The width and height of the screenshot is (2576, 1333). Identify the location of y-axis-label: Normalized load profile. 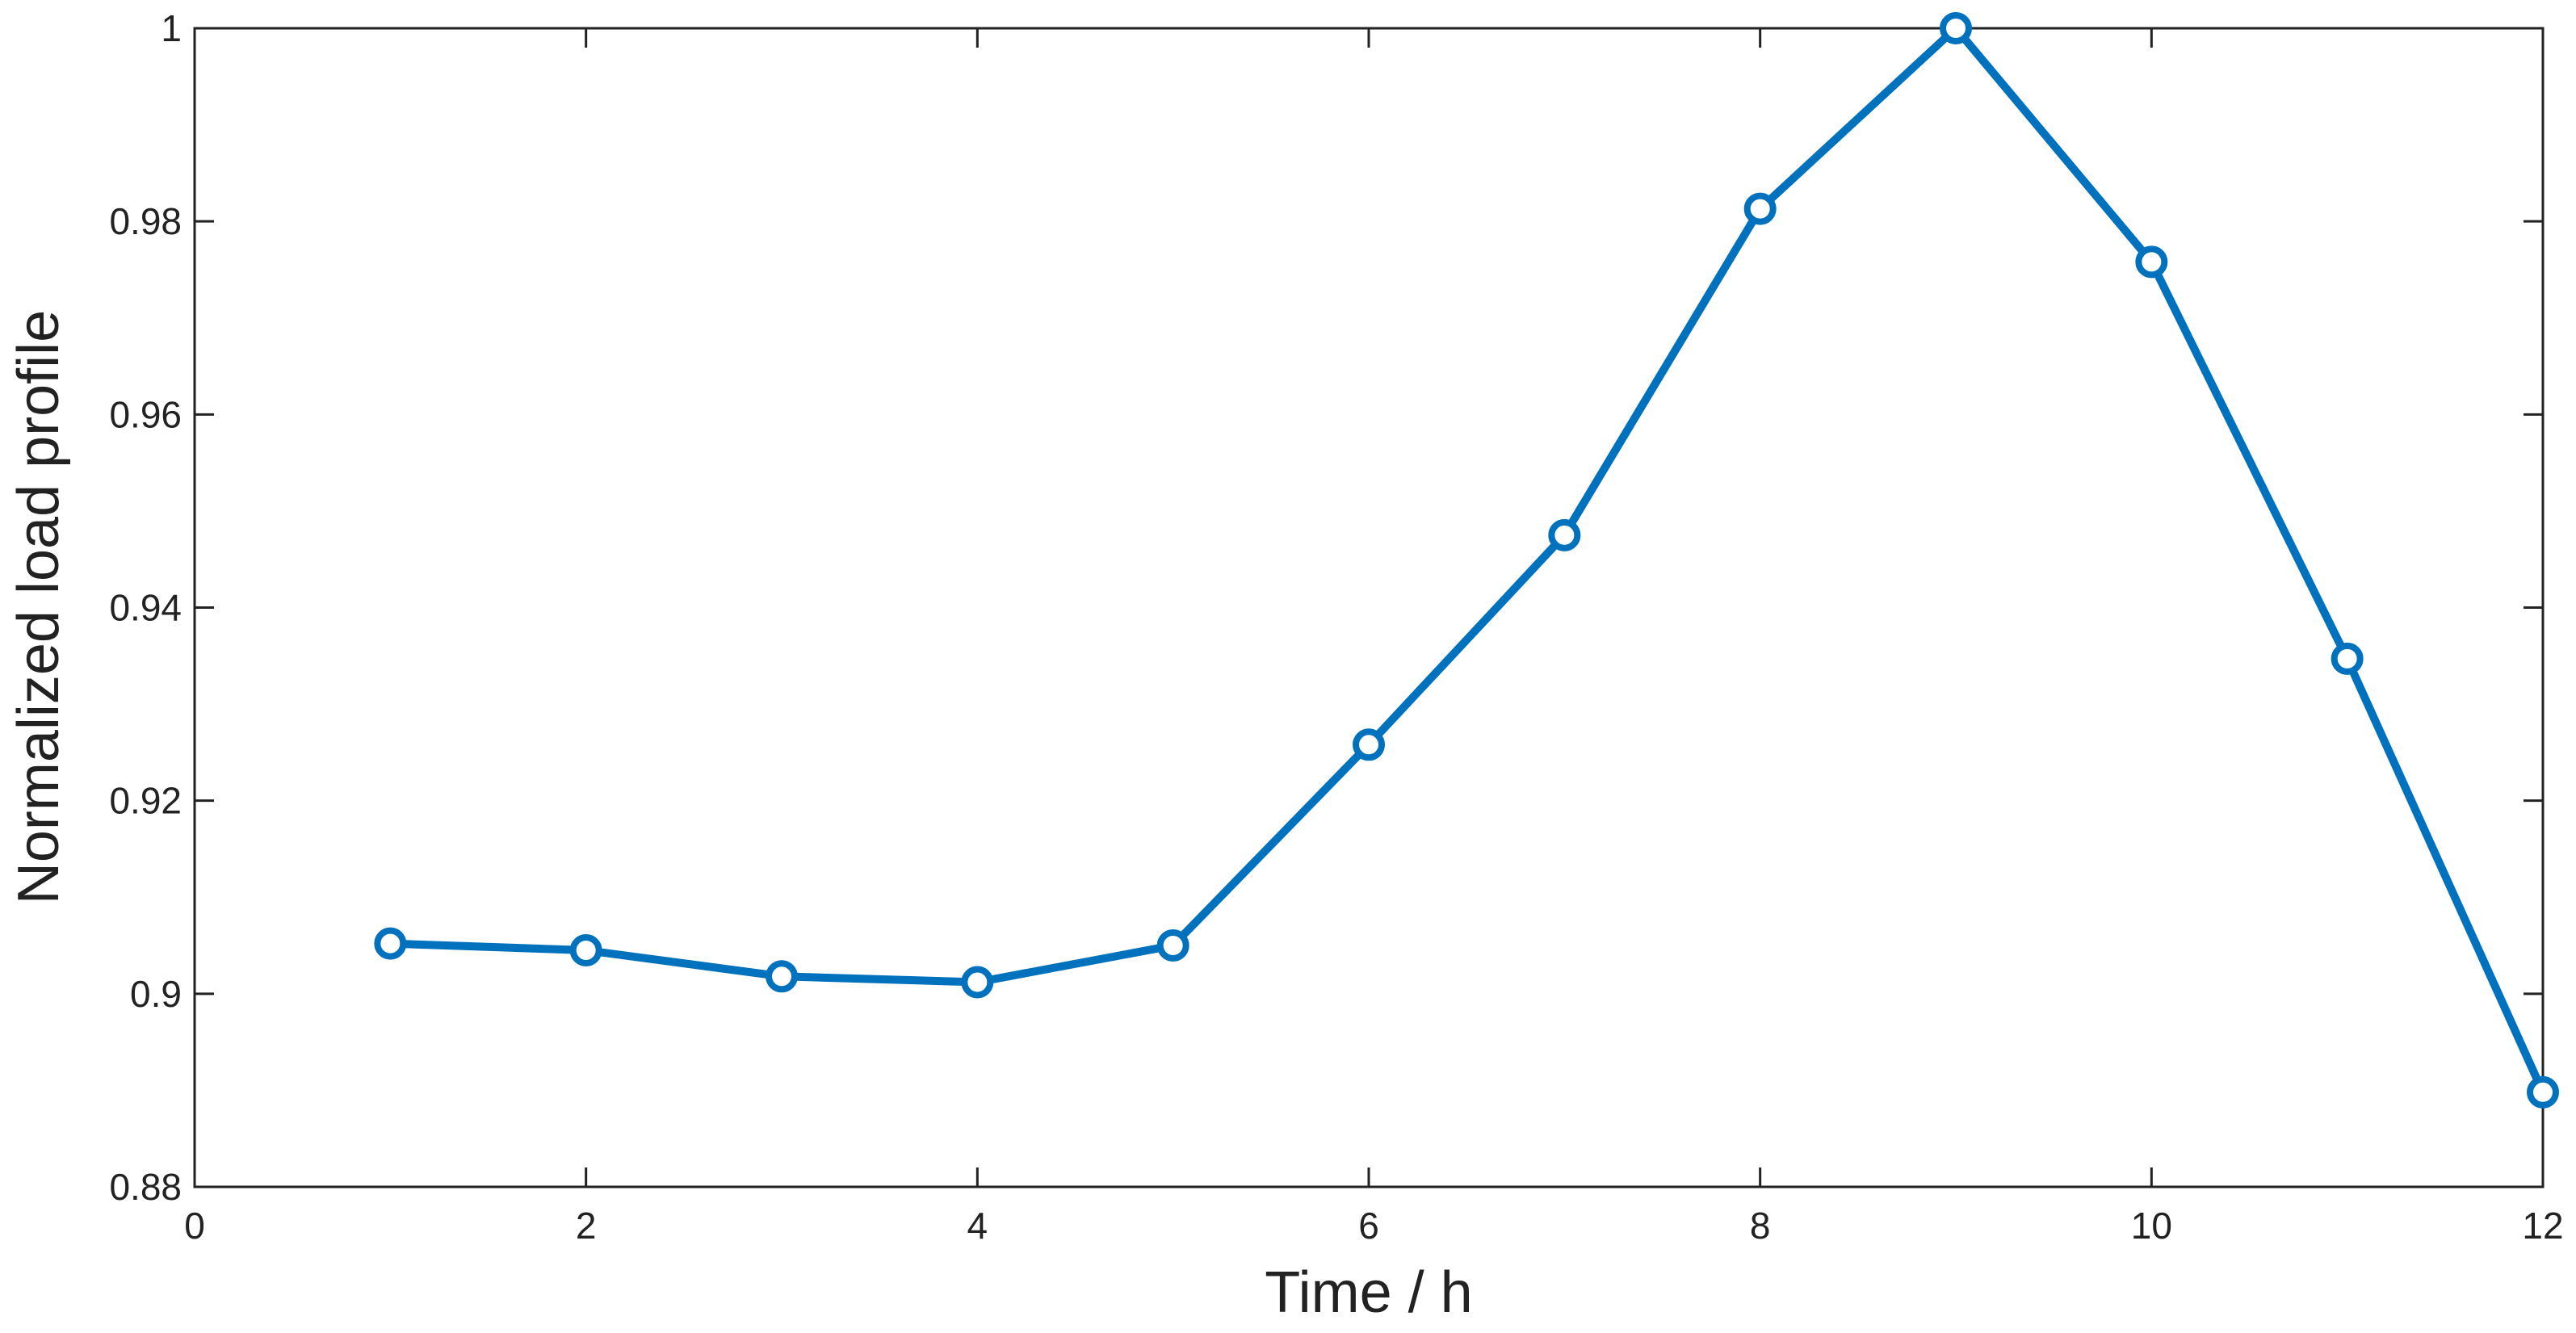
(38, 607).